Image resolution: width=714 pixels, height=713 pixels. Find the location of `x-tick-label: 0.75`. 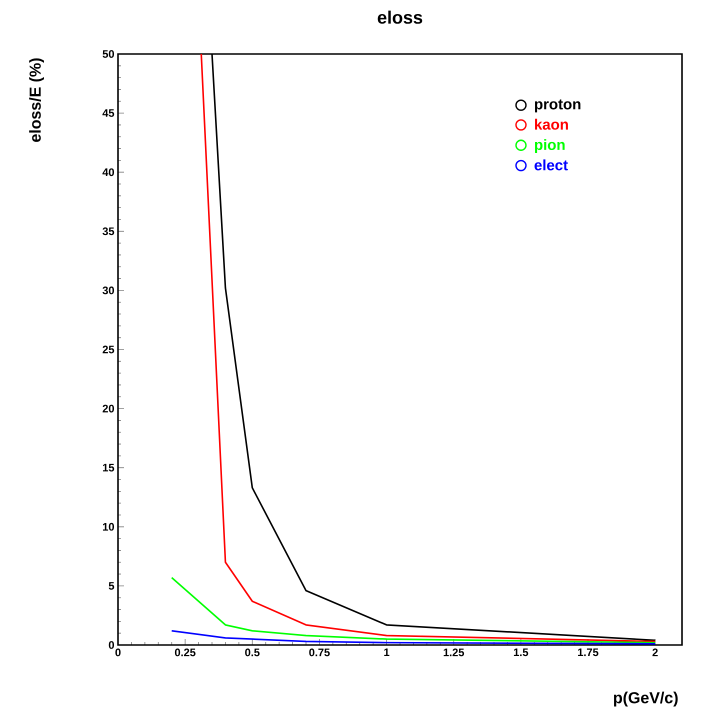

x-tick-label: 0.75 is located at coordinates (319, 652).